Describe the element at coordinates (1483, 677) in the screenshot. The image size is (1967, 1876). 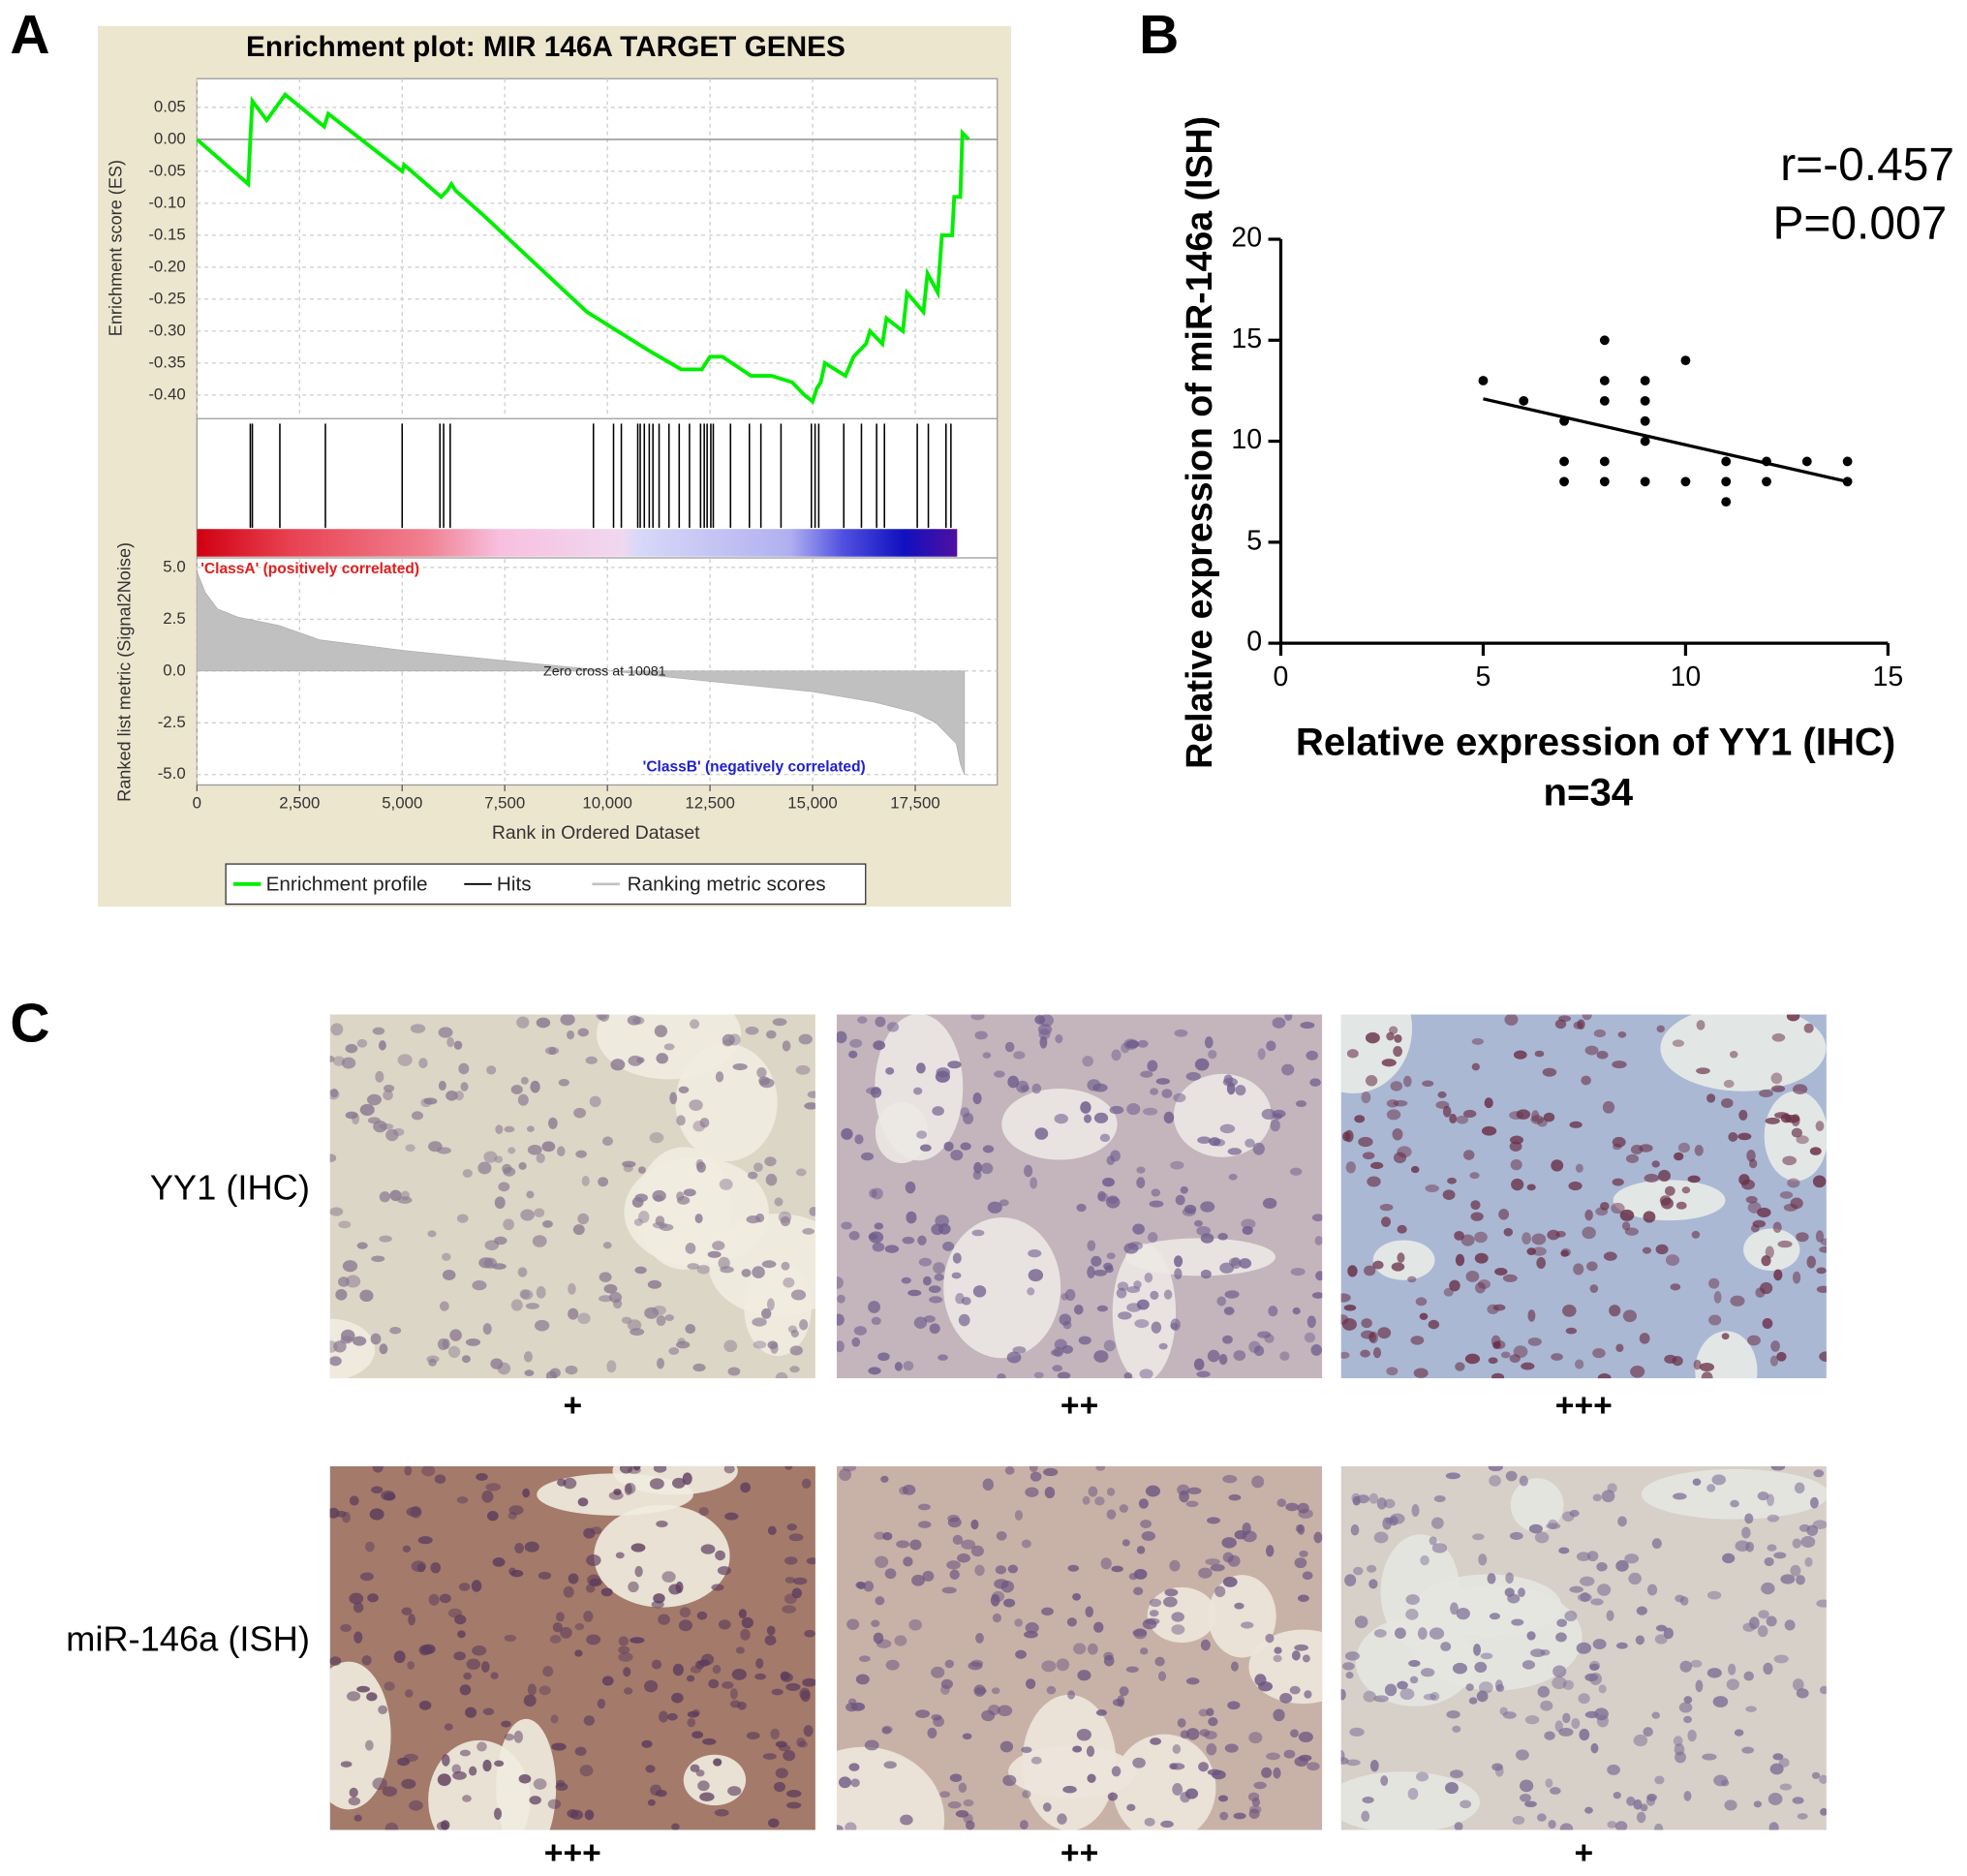
I see `x-tick-label: 5` at that location.